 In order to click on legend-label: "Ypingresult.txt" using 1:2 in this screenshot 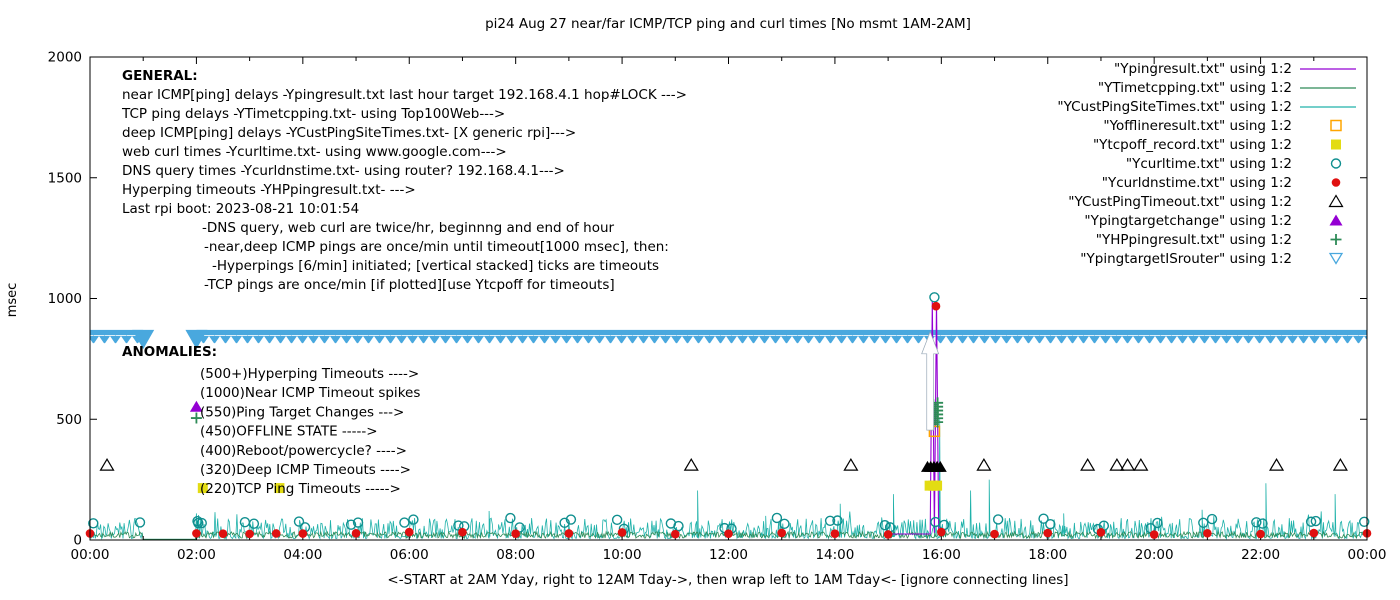, I will do `click(1203, 69)`.